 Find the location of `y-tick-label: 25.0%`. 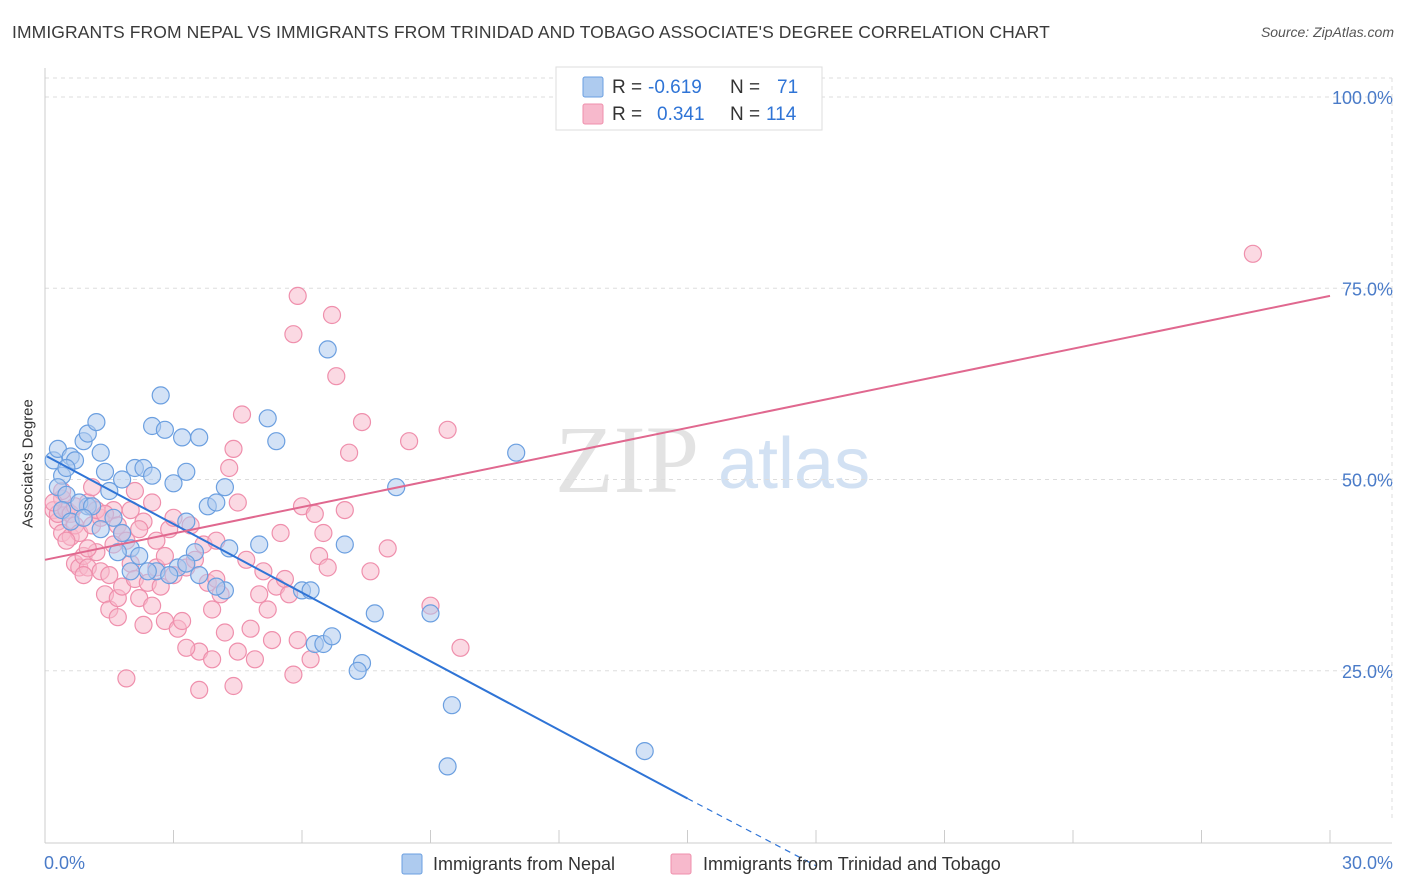

y-tick-label: 25.0% is located at coordinates (1367, 672).